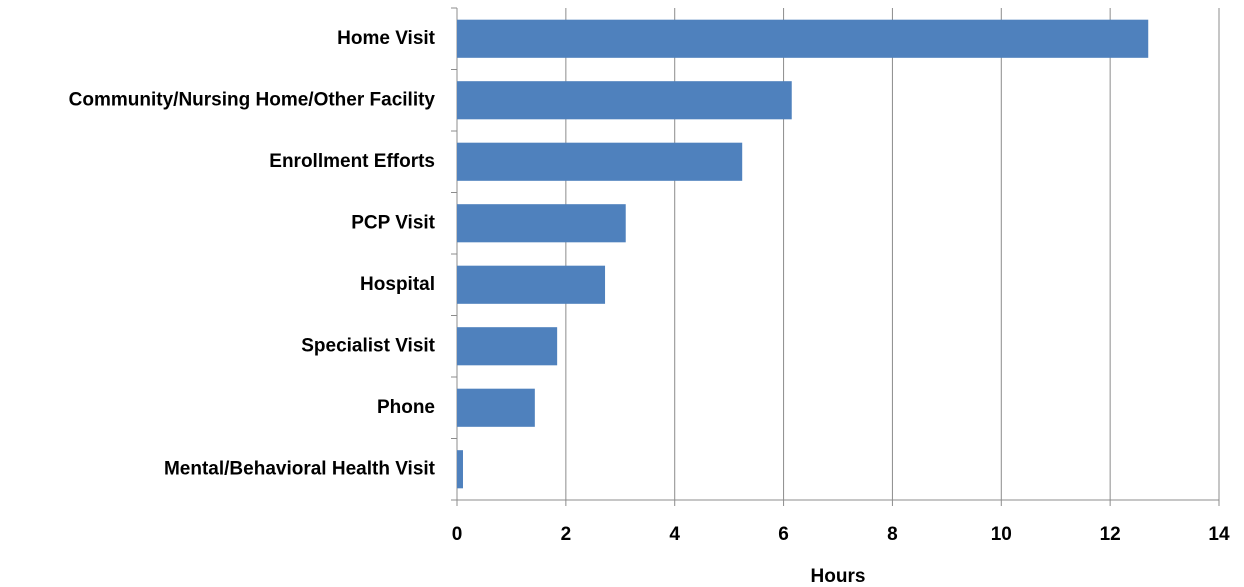 The height and width of the screenshot is (587, 1244). I want to click on x-tick-label: 8, so click(892, 534).